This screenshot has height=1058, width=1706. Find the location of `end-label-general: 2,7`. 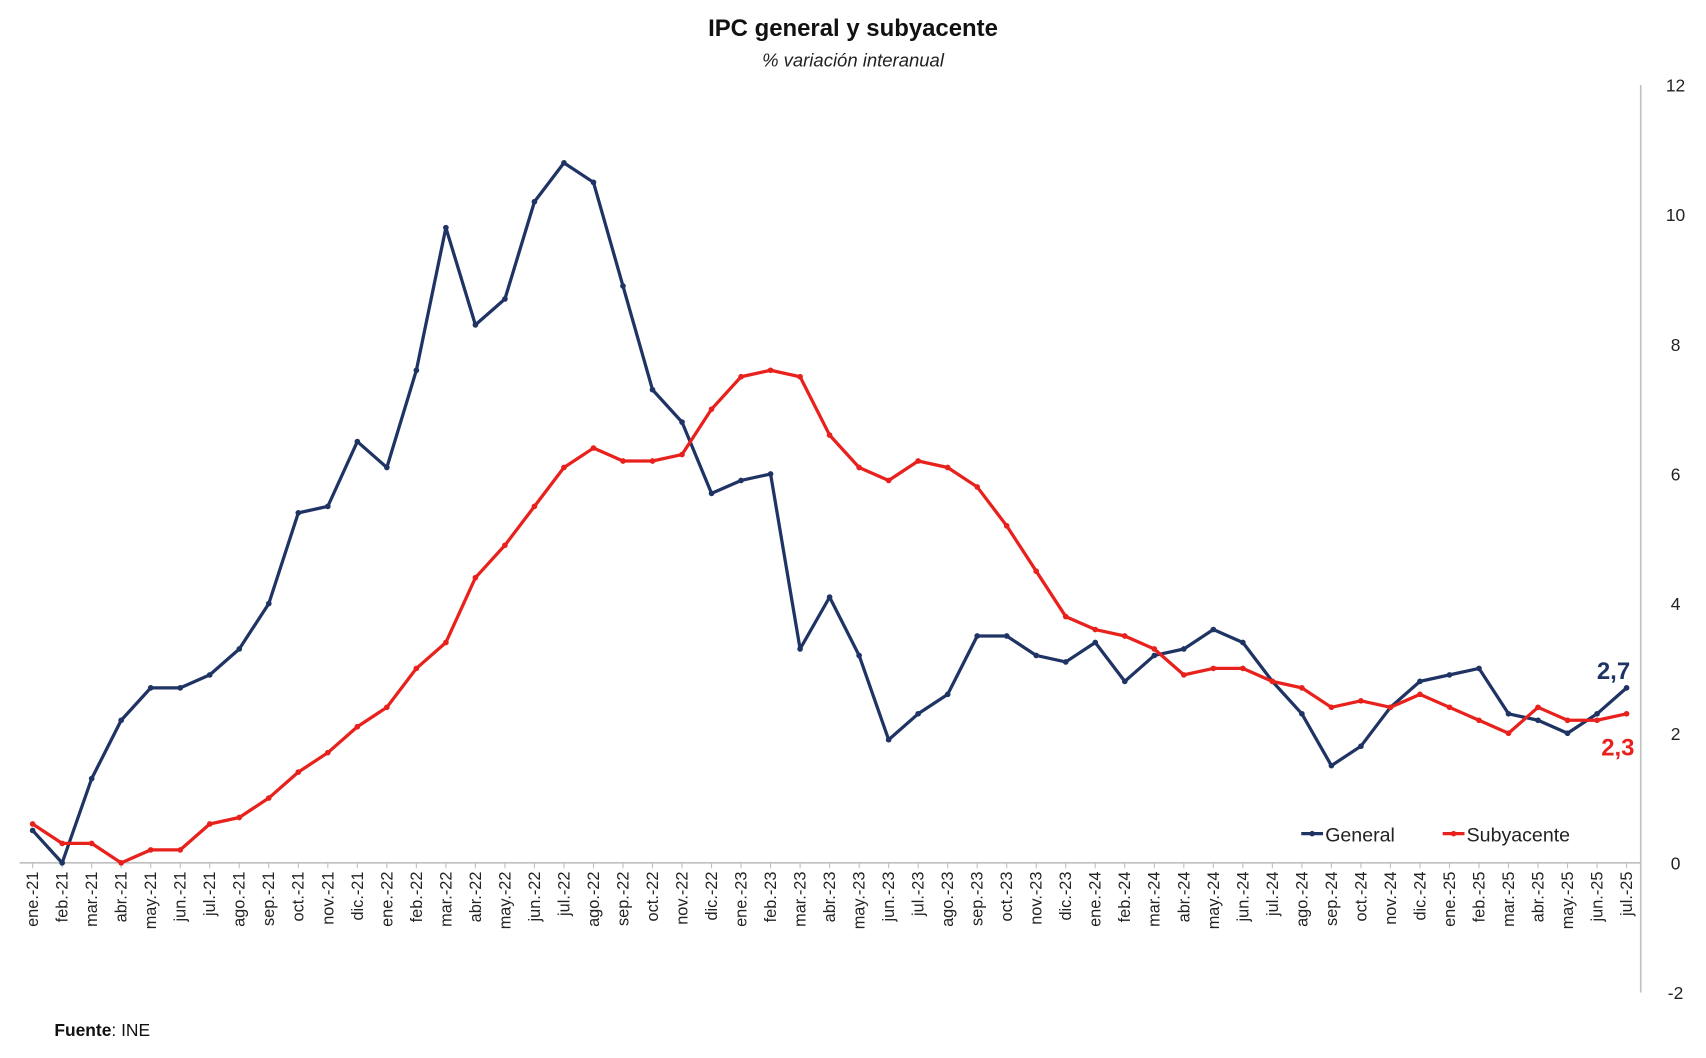

end-label-general: 2,7 is located at coordinates (1613, 671).